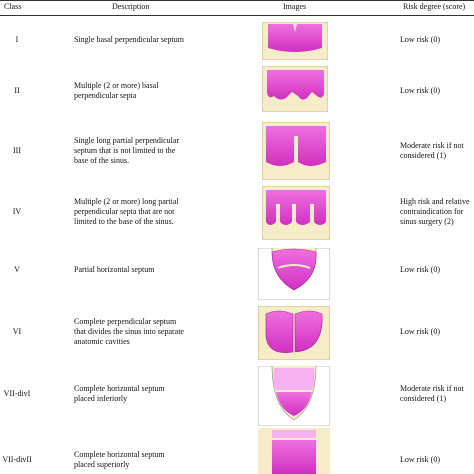 This screenshot has height=474, width=474. Describe the element at coordinates (295, 6) in the screenshot. I see `header-cell: Images` at that location.